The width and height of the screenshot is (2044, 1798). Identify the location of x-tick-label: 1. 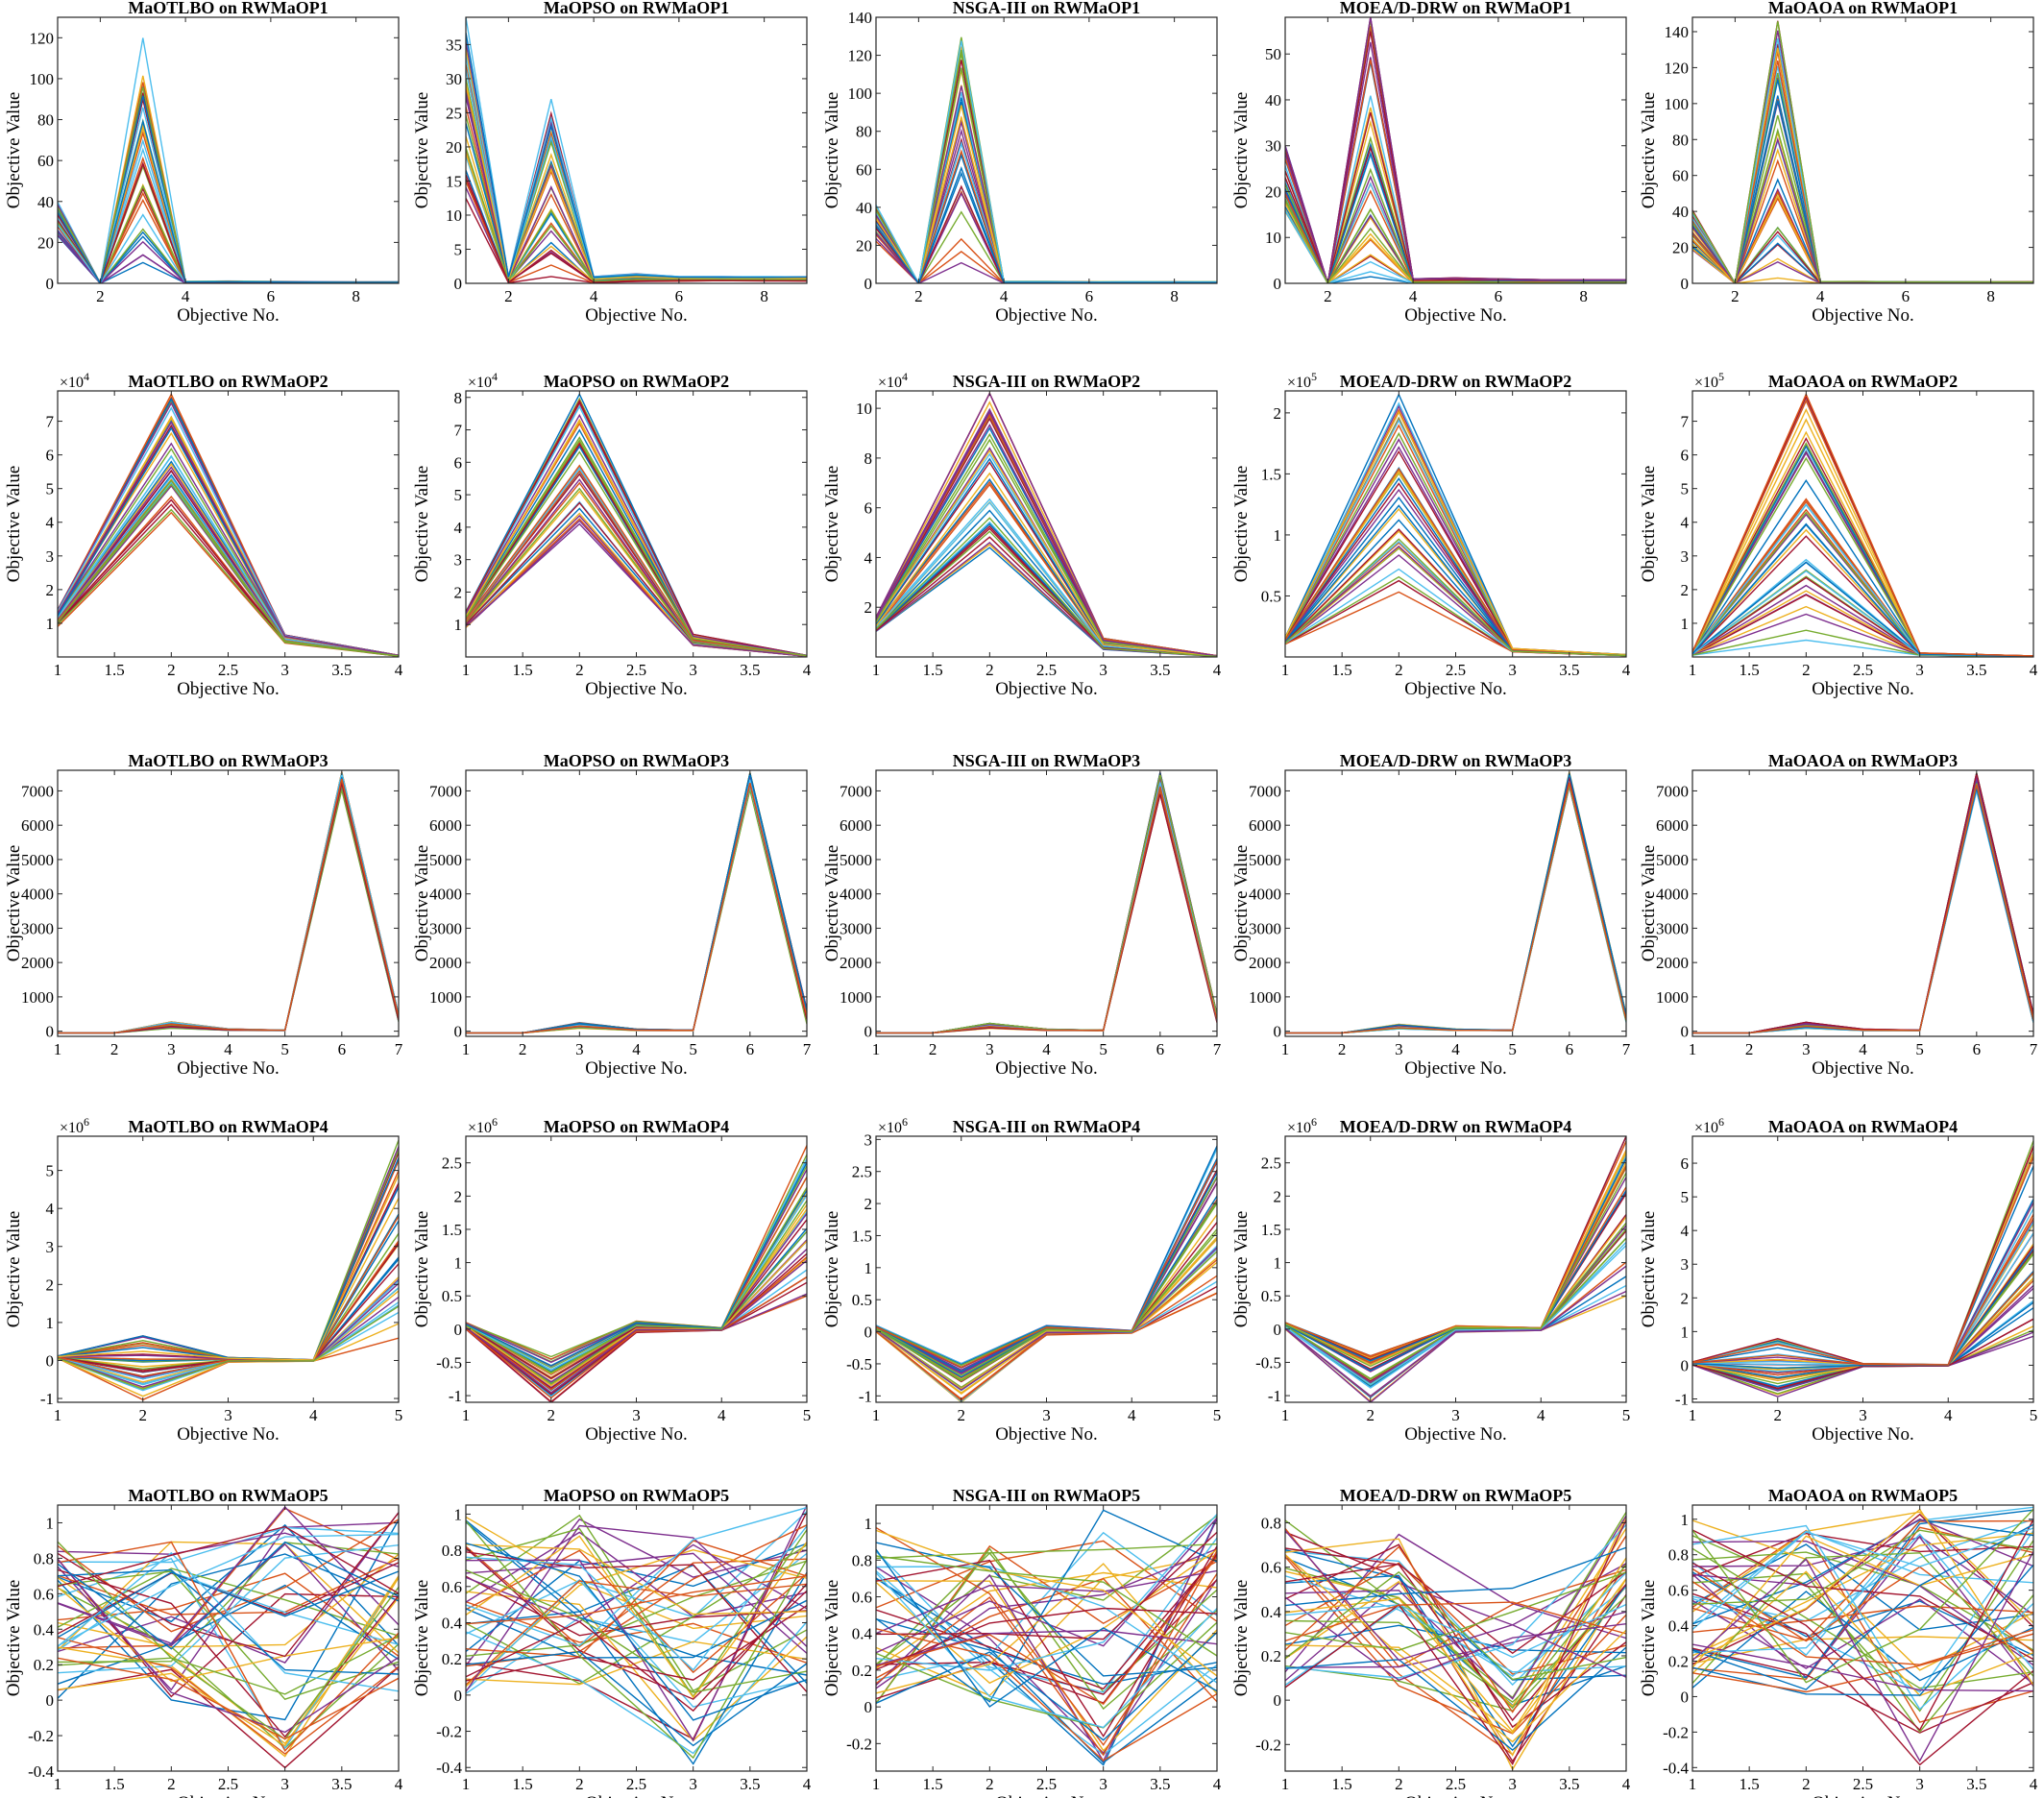
(1285, 1784).